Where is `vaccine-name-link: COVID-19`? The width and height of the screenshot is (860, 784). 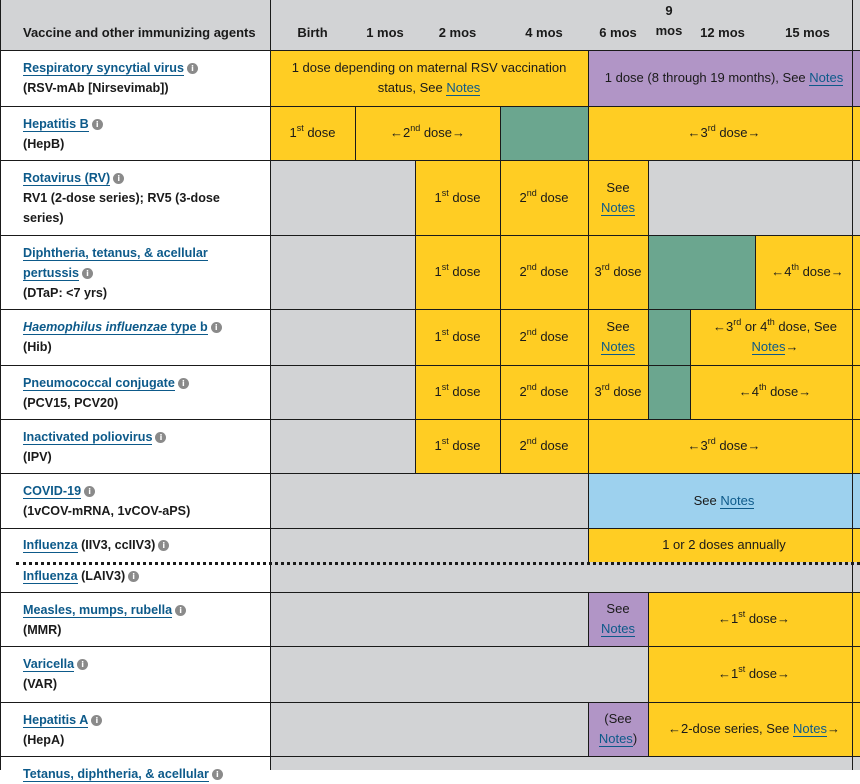 vaccine-name-link: COVID-19 is located at coordinates (52, 491).